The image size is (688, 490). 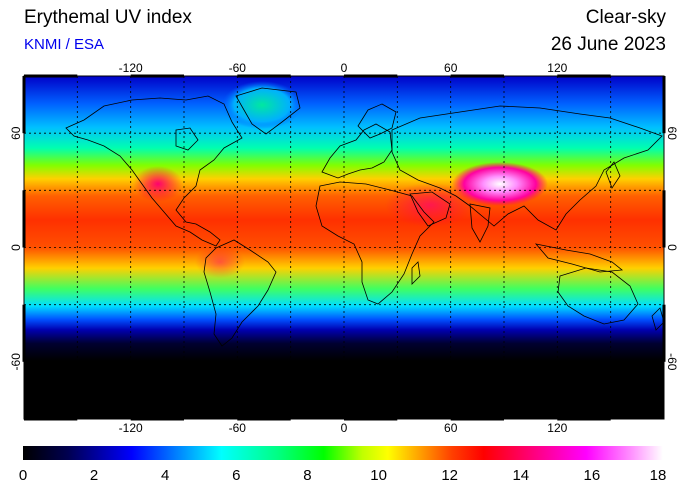 What do you see at coordinates (608, 44) in the screenshot?
I see `map-date: 26 June 2023` at bounding box center [608, 44].